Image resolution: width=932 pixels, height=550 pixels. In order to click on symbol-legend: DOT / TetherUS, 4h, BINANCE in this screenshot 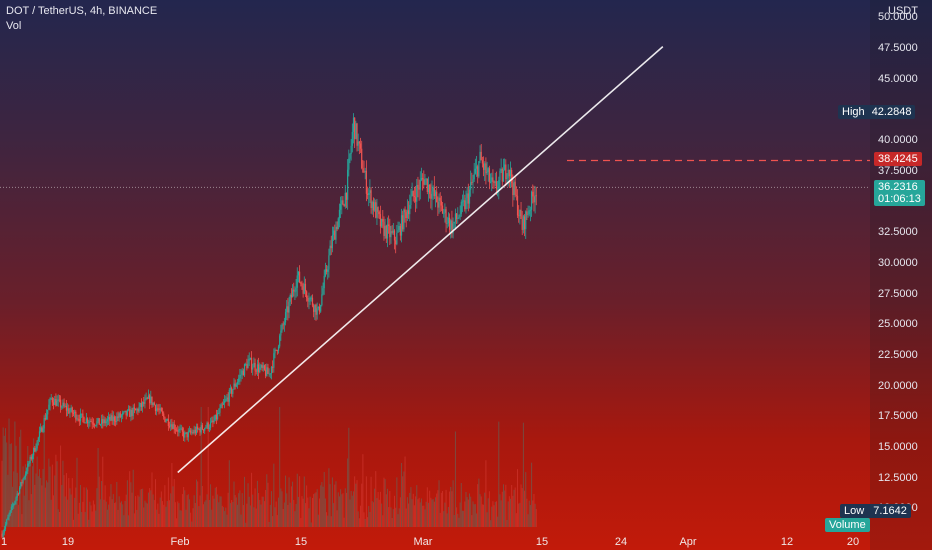, I will do `click(82, 11)`.